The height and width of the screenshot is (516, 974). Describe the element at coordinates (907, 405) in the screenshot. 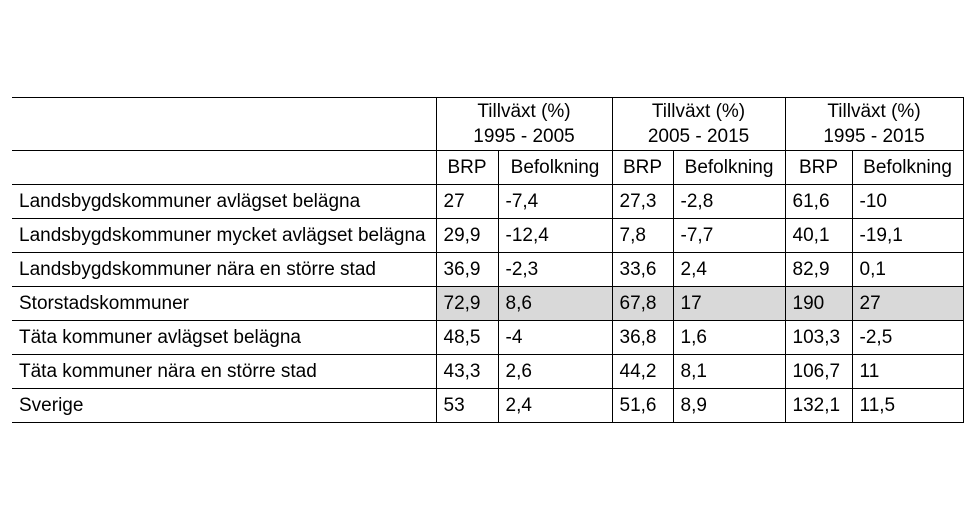

I see `cell-befolkning-1995-2015: 11,5` at that location.